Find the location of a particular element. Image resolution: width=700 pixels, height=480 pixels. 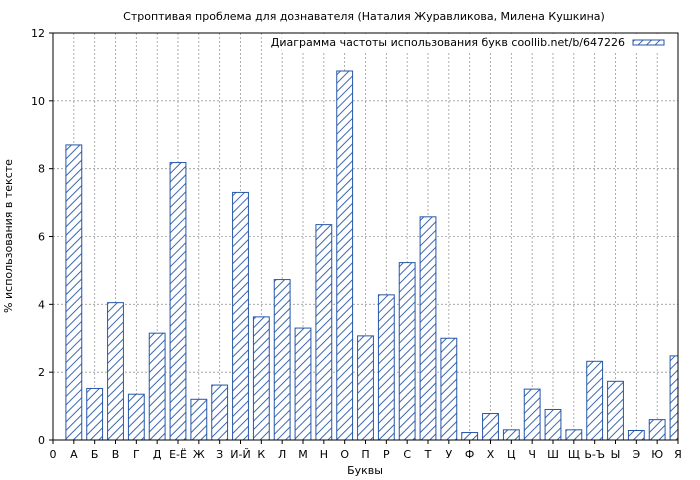

y-tick-label: 2 is located at coordinates (41, 372).